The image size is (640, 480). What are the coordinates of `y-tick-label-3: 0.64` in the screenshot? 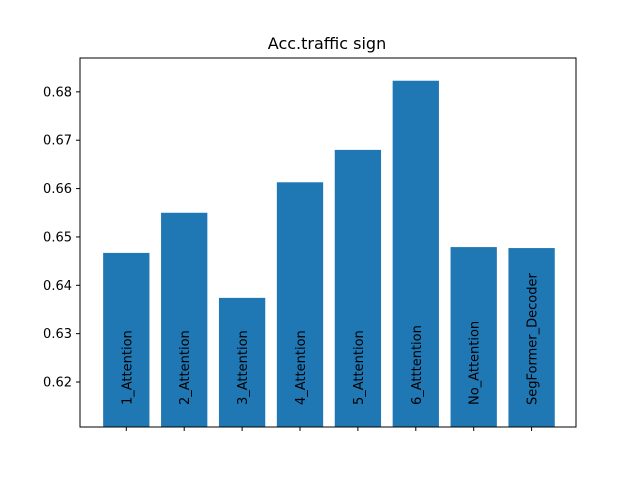 It's located at (57, 286).